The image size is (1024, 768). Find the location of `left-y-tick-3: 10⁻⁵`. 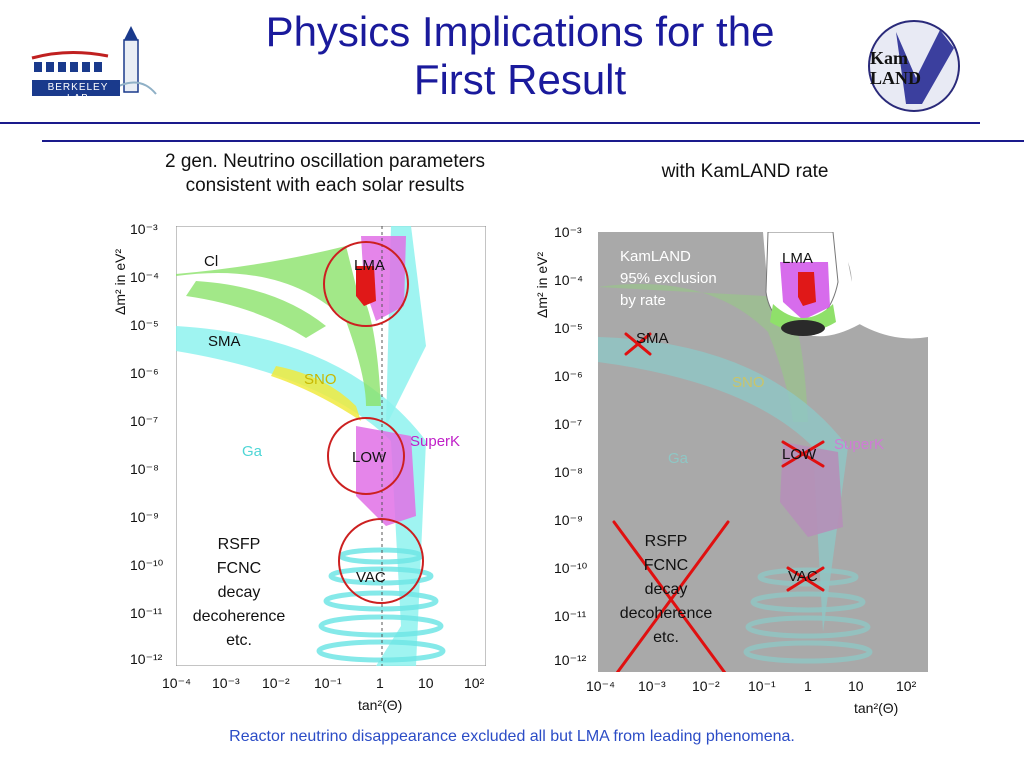

left-y-tick-3: 10⁻⁵ is located at coordinates (144, 325).